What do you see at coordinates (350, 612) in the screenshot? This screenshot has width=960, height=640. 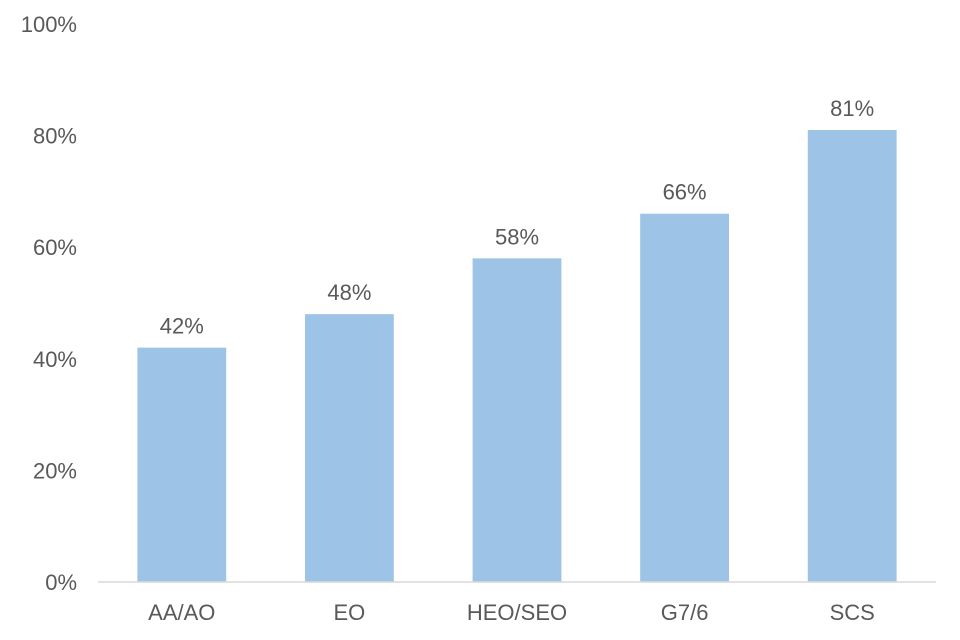 I see `x-category-label: EO` at bounding box center [350, 612].